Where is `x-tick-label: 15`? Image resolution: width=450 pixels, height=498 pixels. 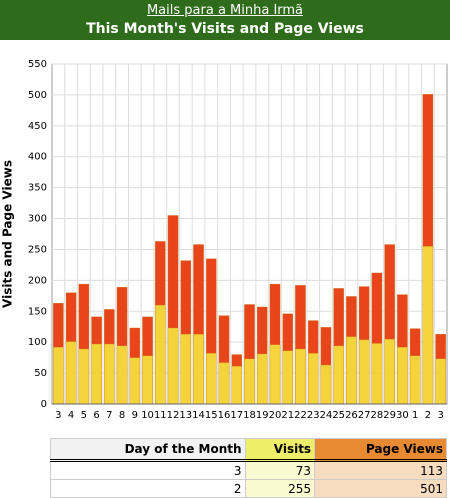 x-tick-label: 15 is located at coordinates (211, 415).